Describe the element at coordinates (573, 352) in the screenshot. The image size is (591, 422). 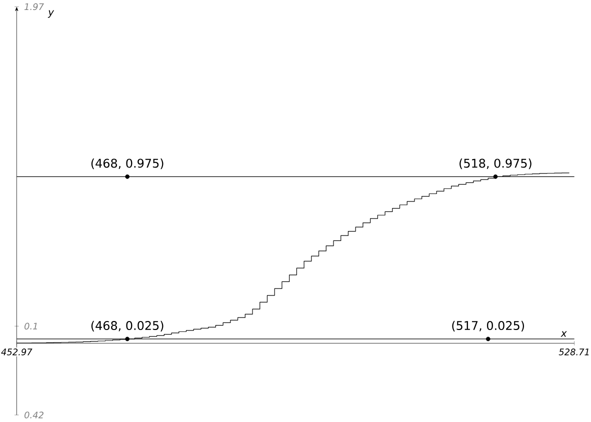
I see `x-tick-label: 528.71` at that location.